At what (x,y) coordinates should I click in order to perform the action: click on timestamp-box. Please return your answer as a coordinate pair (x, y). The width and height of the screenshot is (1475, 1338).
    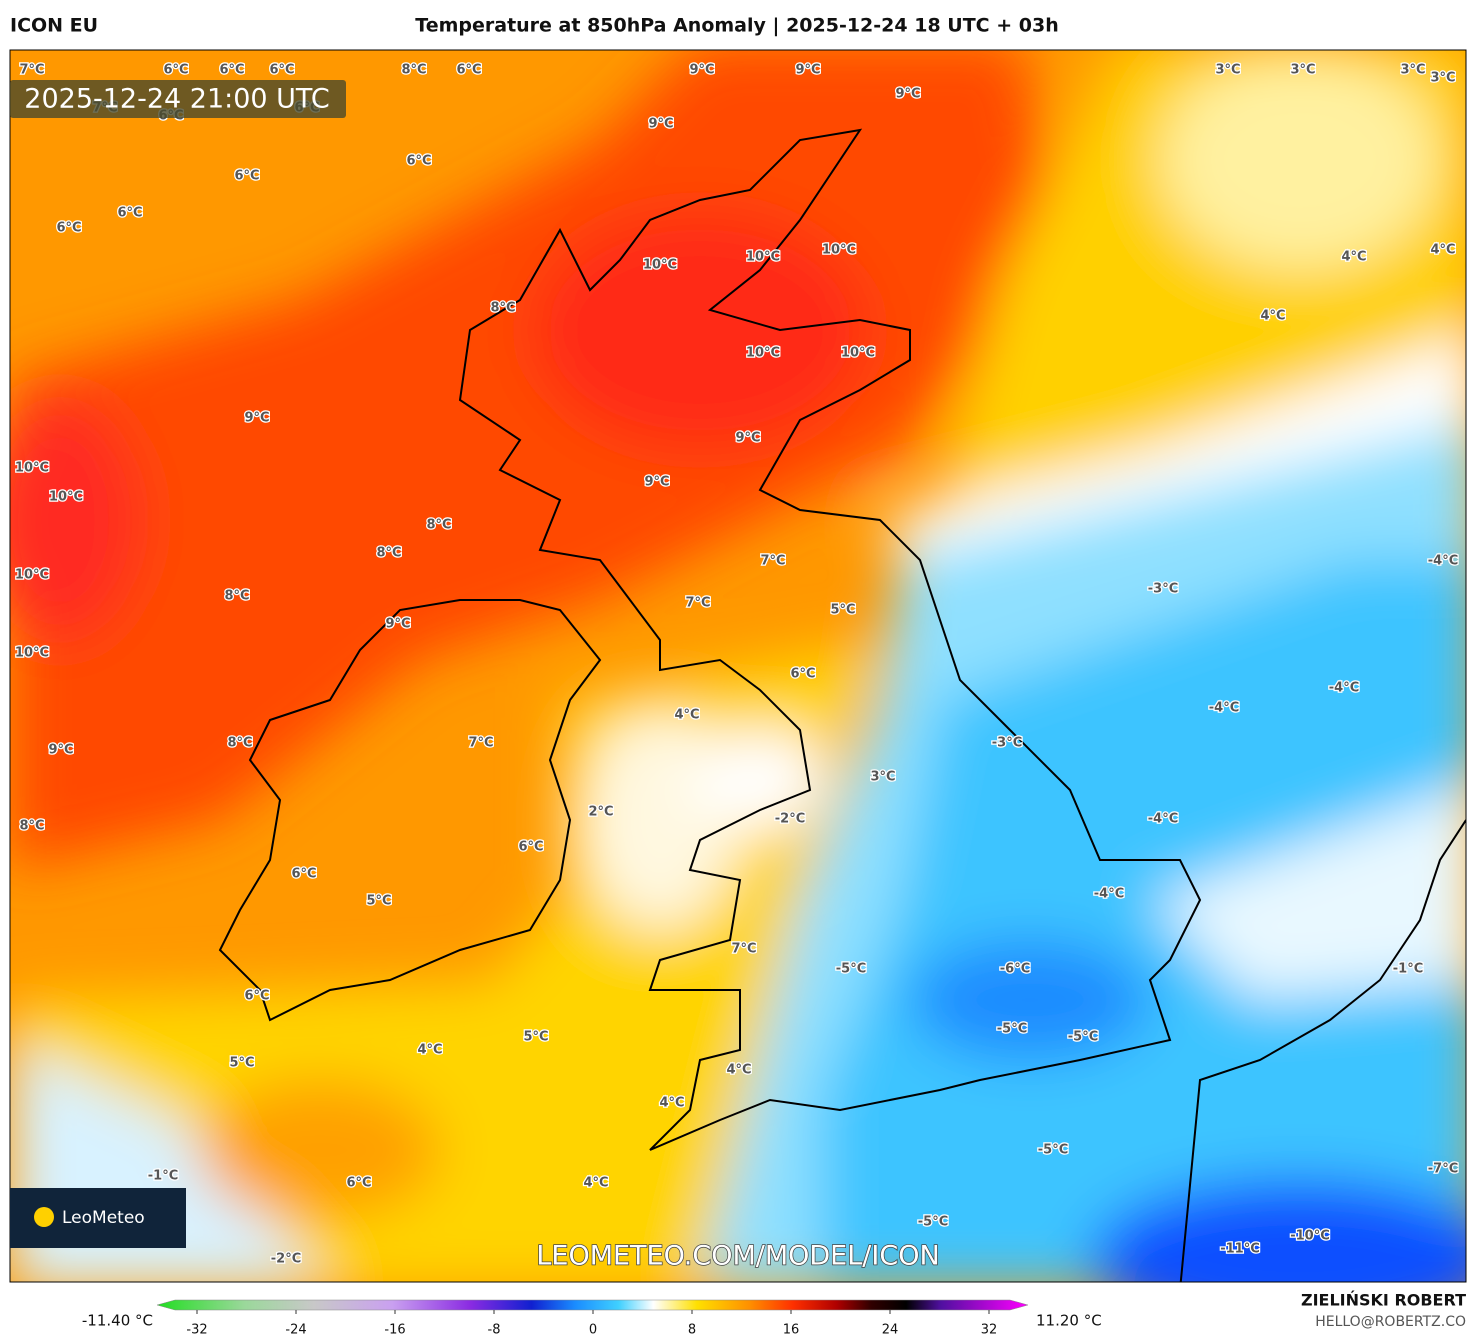
    Looking at the image, I should click on (178, 99).